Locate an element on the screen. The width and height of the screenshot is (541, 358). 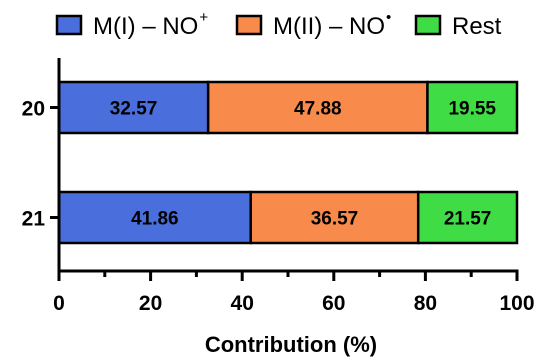
data-label: 47.88 is located at coordinates (318, 109).